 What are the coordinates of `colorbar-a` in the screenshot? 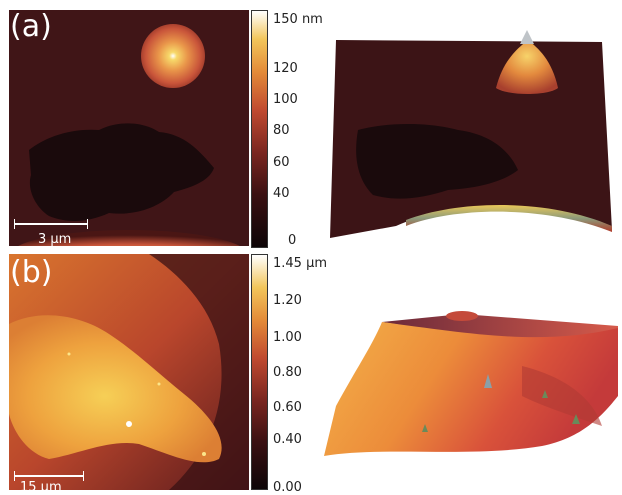 It's located at (259, 129).